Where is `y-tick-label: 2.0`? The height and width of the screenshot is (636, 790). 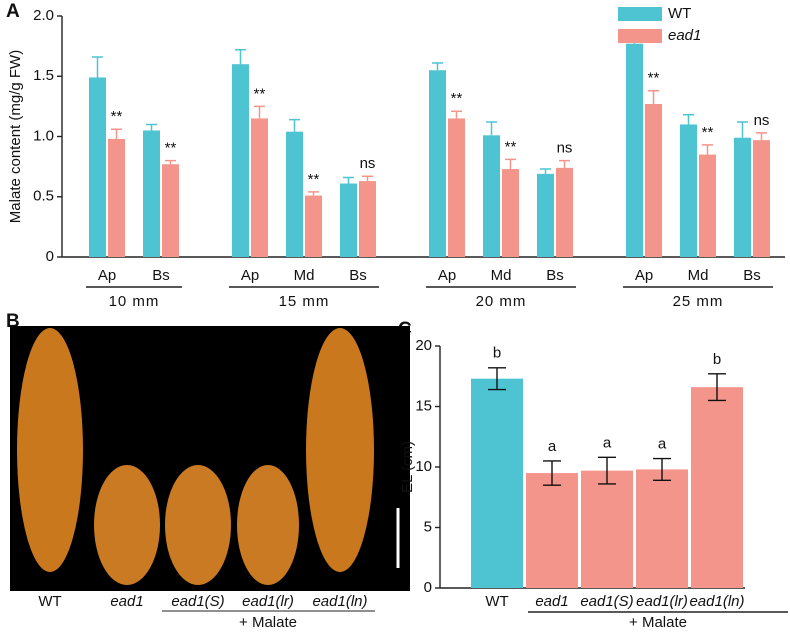 y-tick-label: 2.0 is located at coordinates (43, 15).